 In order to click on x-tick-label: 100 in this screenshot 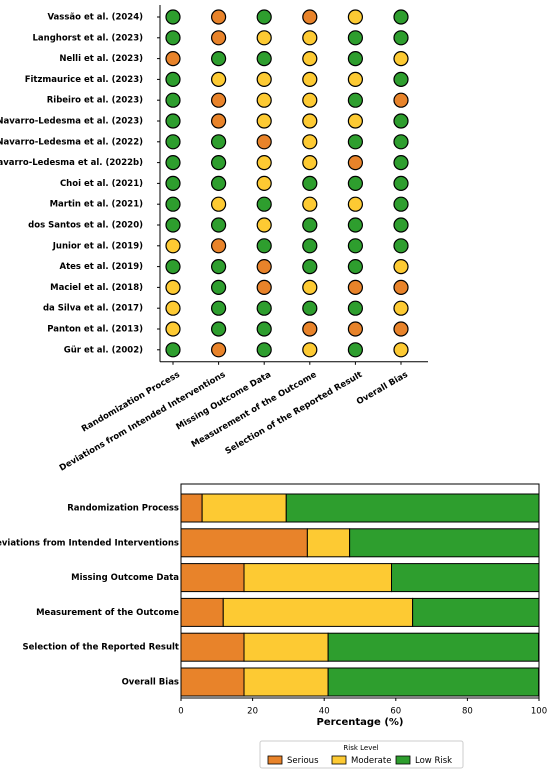, I will do `click(539, 712)`.